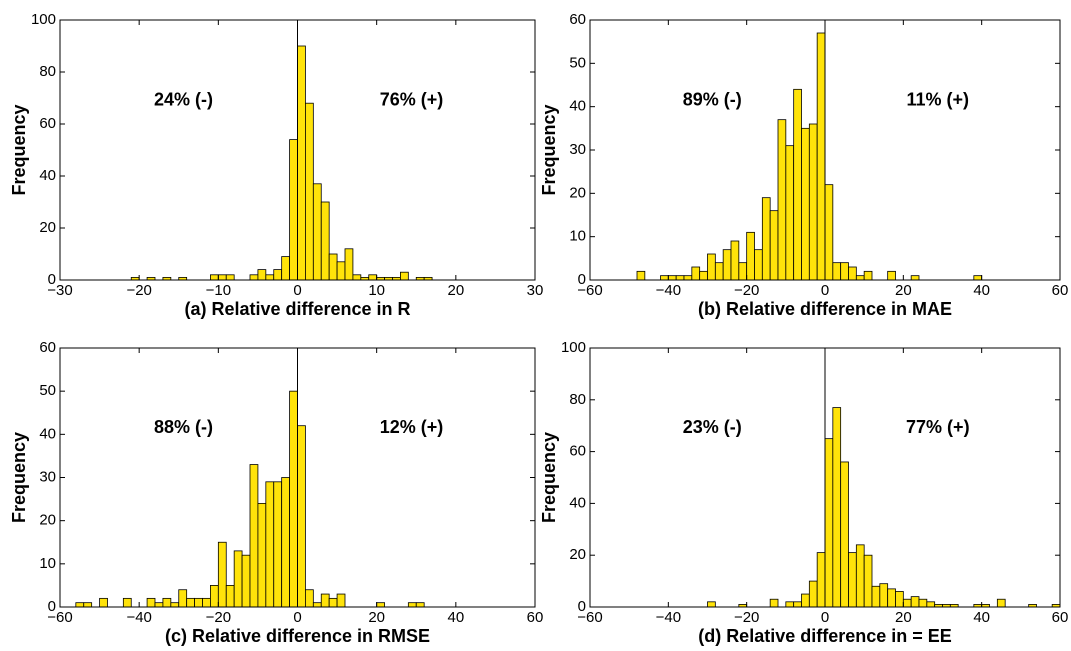 The width and height of the screenshot is (1071, 651). Describe the element at coordinates (589, 290) in the screenshot. I see `x-tick-label: −60` at that location.